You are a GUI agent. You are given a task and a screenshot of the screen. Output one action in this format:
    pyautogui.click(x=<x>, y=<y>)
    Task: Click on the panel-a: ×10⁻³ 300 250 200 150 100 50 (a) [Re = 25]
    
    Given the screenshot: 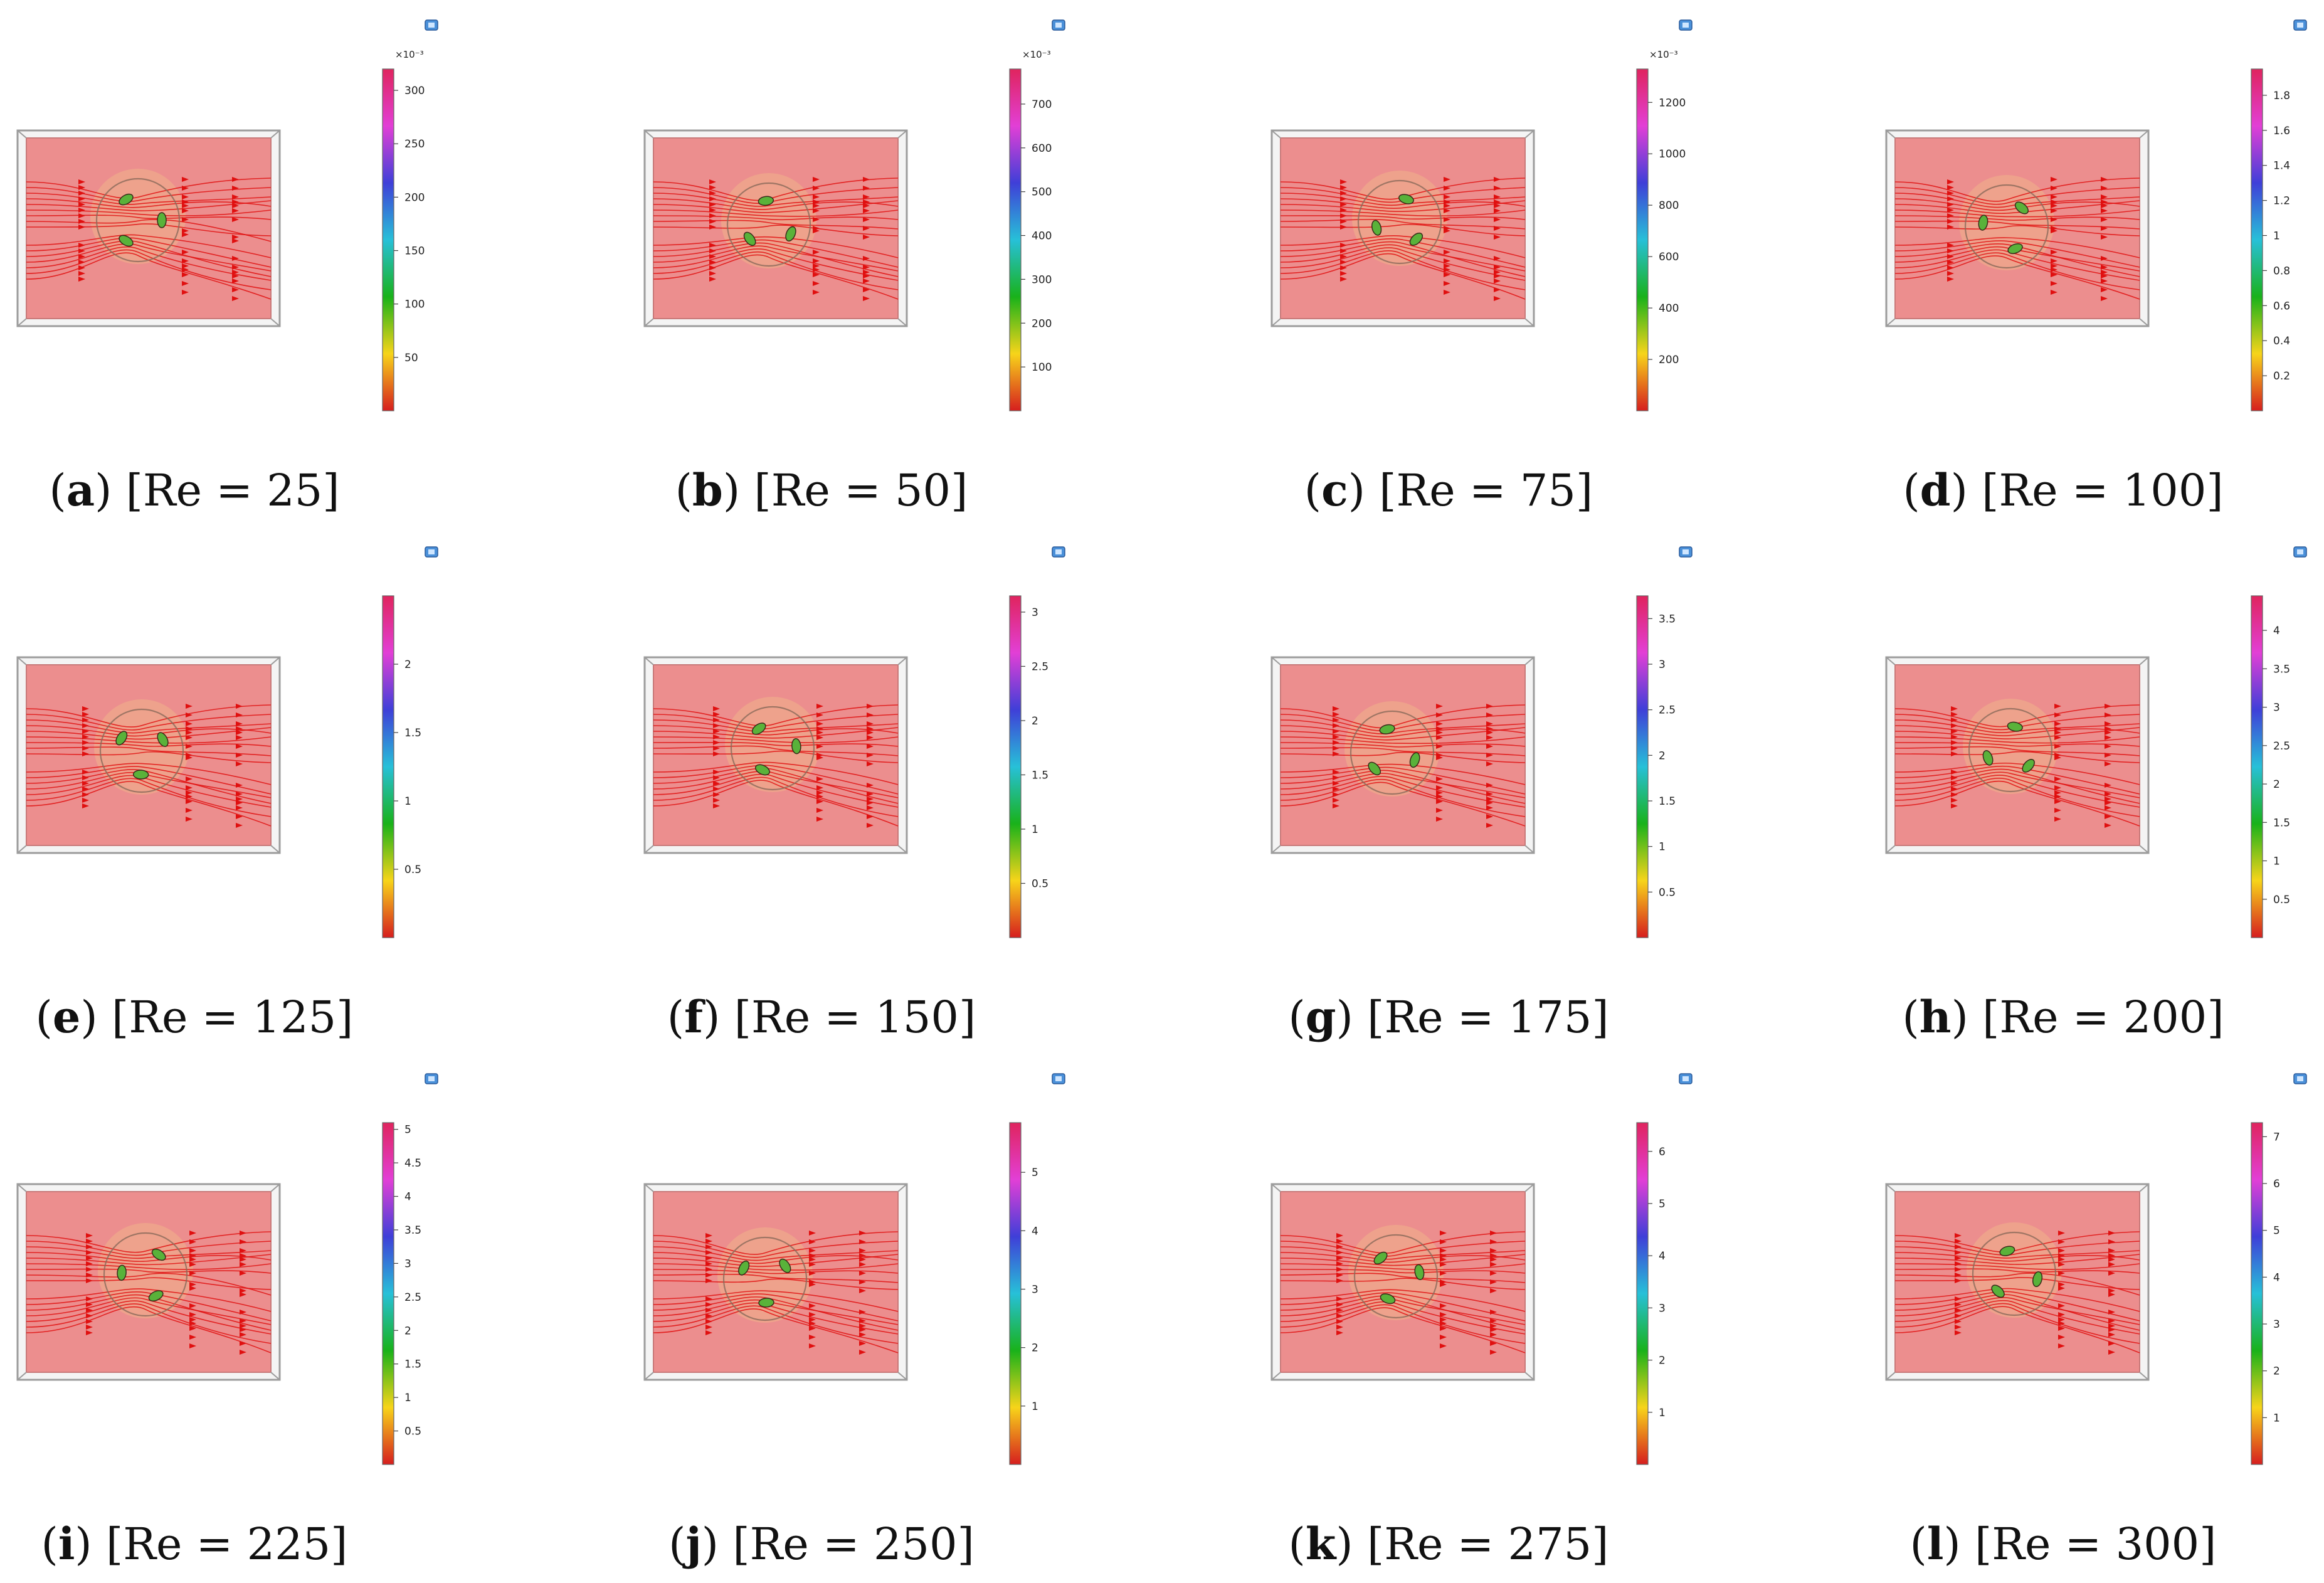 What is the action you would take?
    pyautogui.click(x=301, y=261)
    